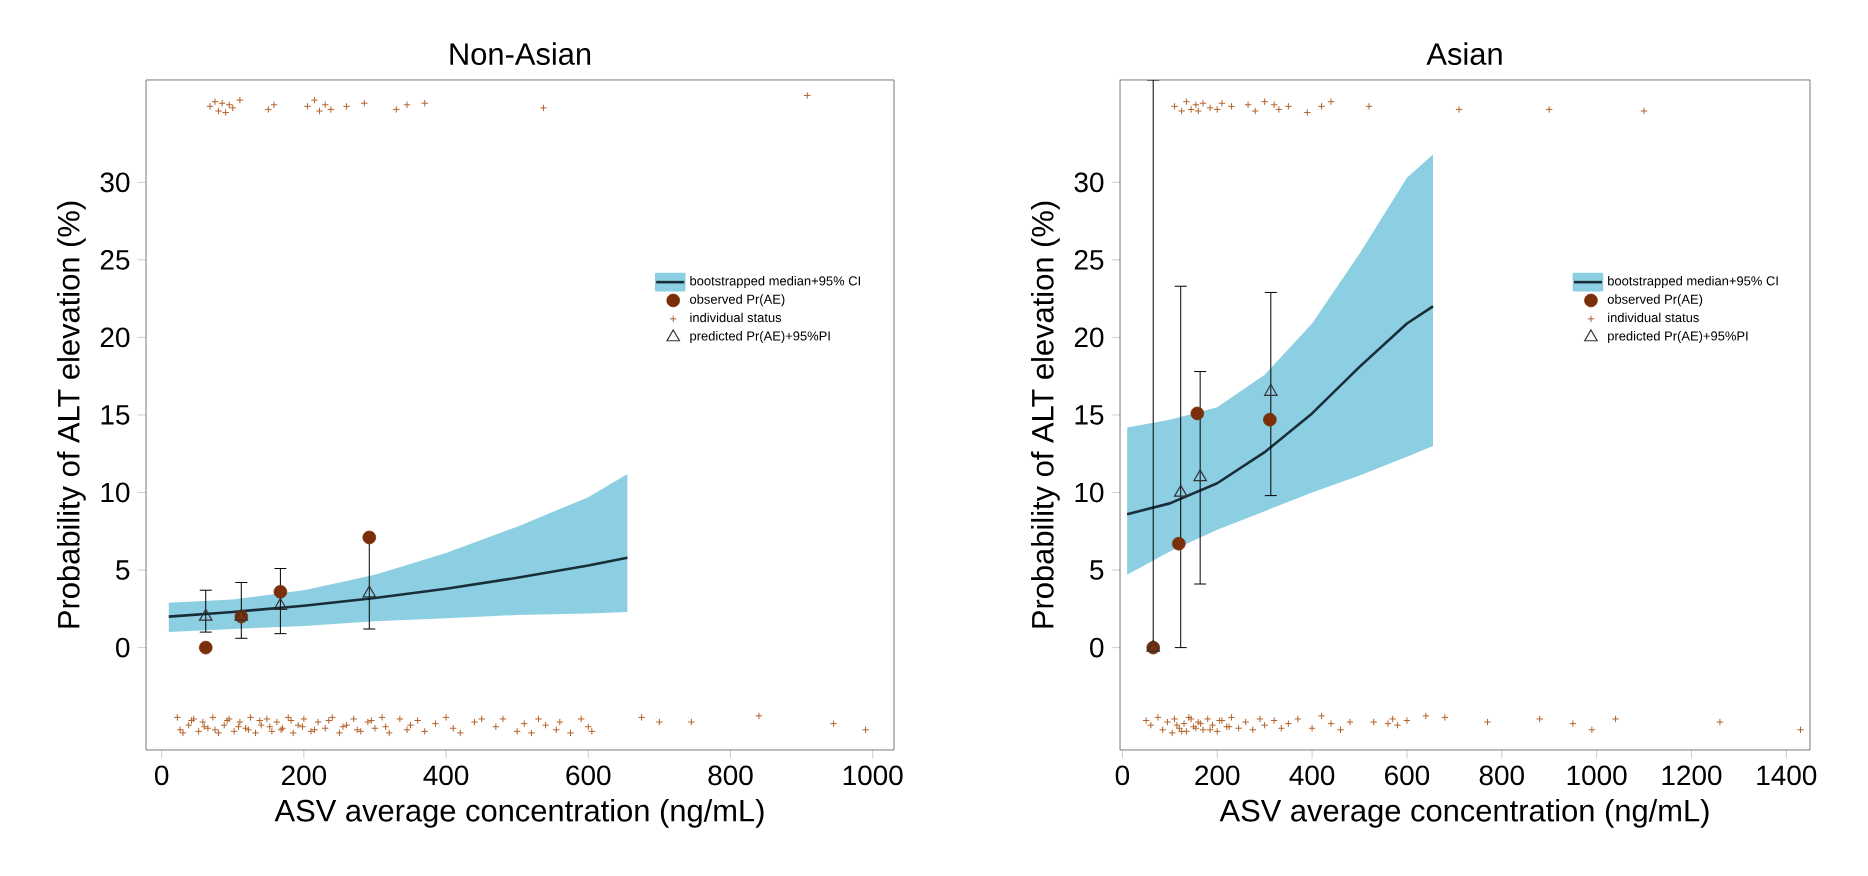  Describe the element at coordinates (1692, 775) in the screenshot. I see `x-tick-label: 1200` at that location.